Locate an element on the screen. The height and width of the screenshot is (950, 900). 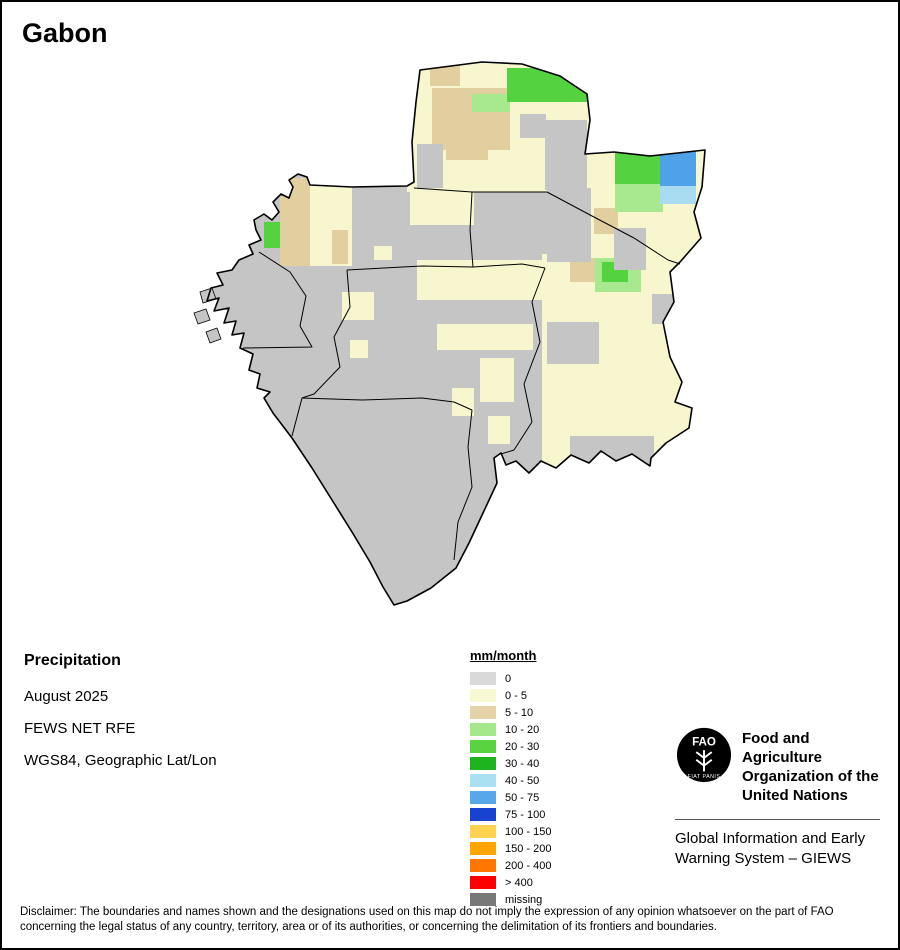
giews-line-1: Global Information and Early is located at coordinates (770, 838).